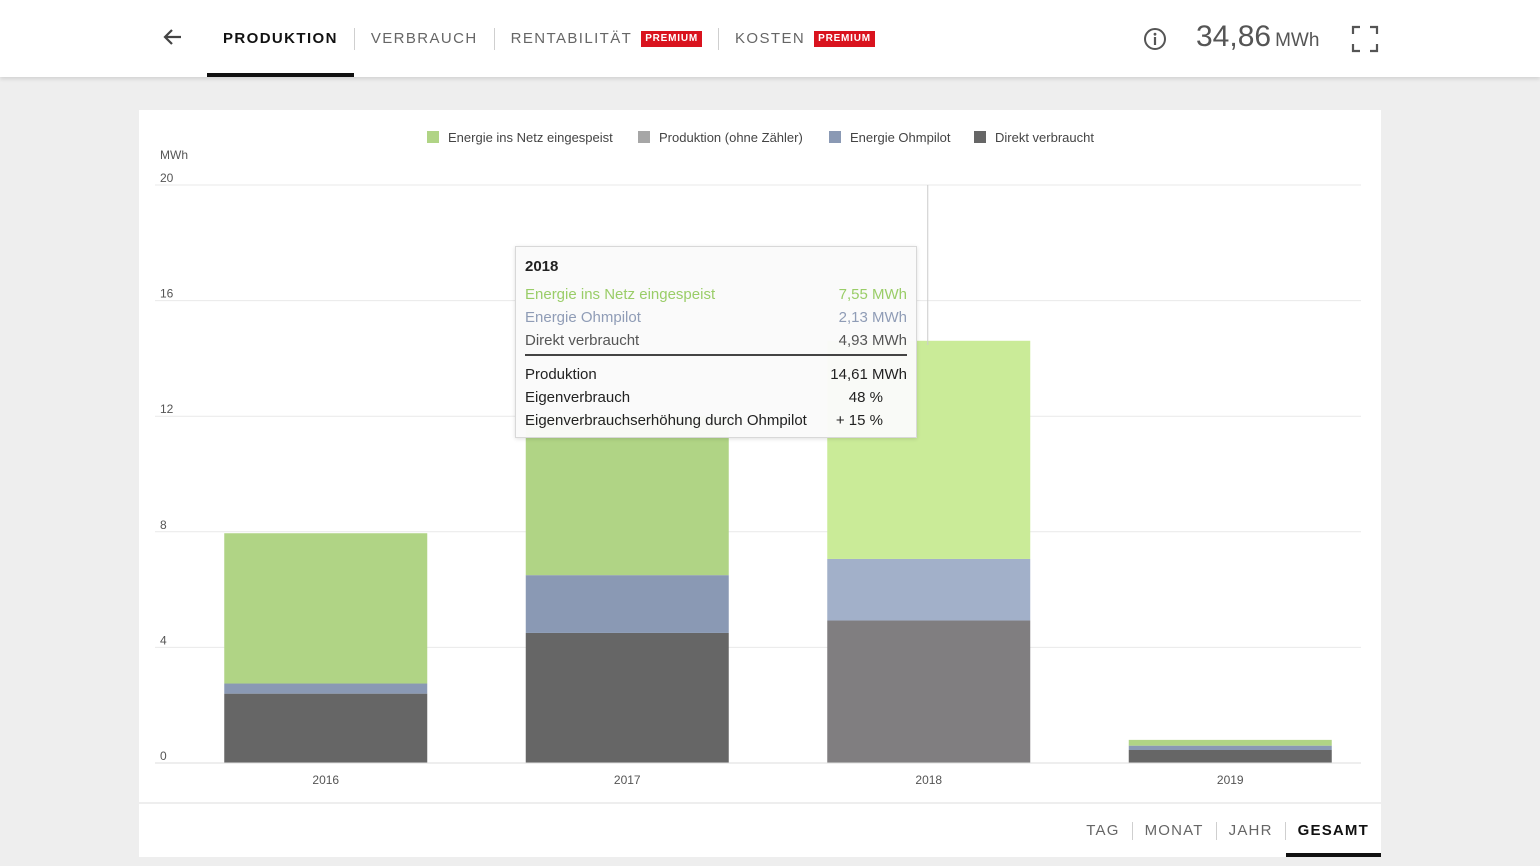  Describe the element at coordinates (530, 137) in the screenshot. I see `legend-label: Energie ins Netz eingespeist` at that location.